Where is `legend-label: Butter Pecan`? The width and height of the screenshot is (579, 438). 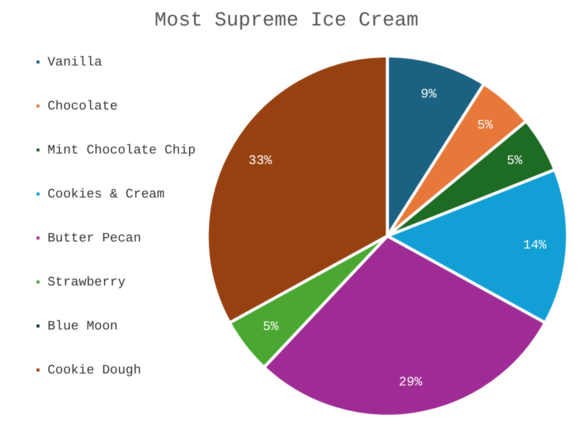
legend-label: Butter Pecan is located at coordinates (95, 238).